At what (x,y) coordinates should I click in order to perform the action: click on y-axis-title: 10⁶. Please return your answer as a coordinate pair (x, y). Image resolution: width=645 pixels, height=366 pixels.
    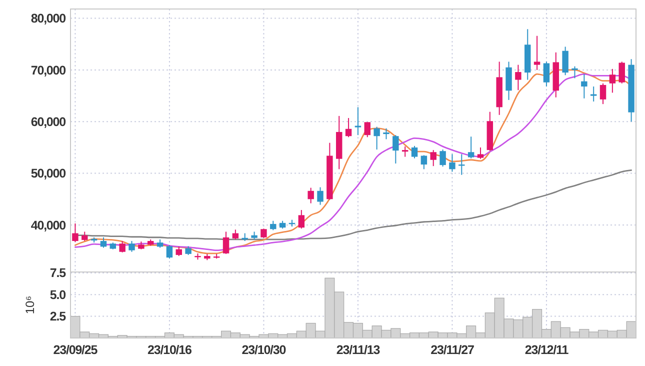
    Looking at the image, I should click on (30, 305).